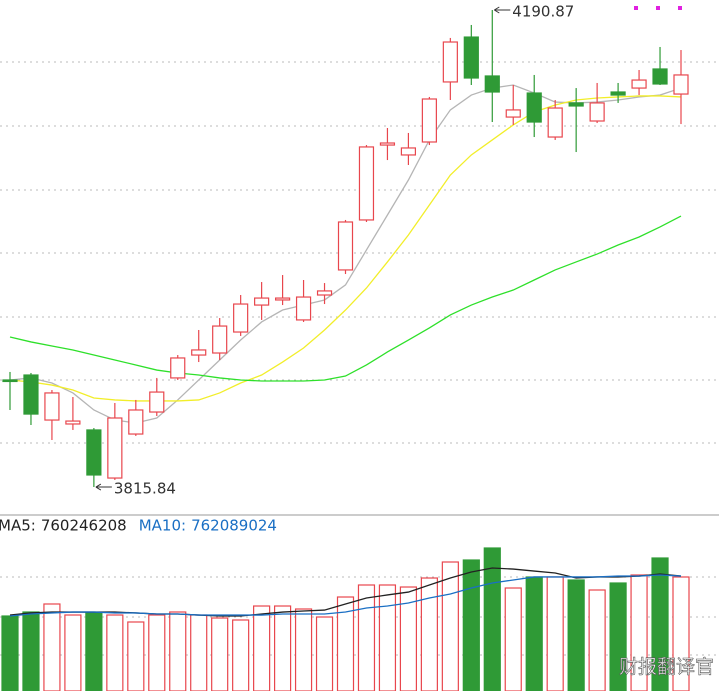 This screenshot has height=691, width=719. Describe the element at coordinates (162, 526) in the screenshot. I see `legend-name: MA10:` at that location.